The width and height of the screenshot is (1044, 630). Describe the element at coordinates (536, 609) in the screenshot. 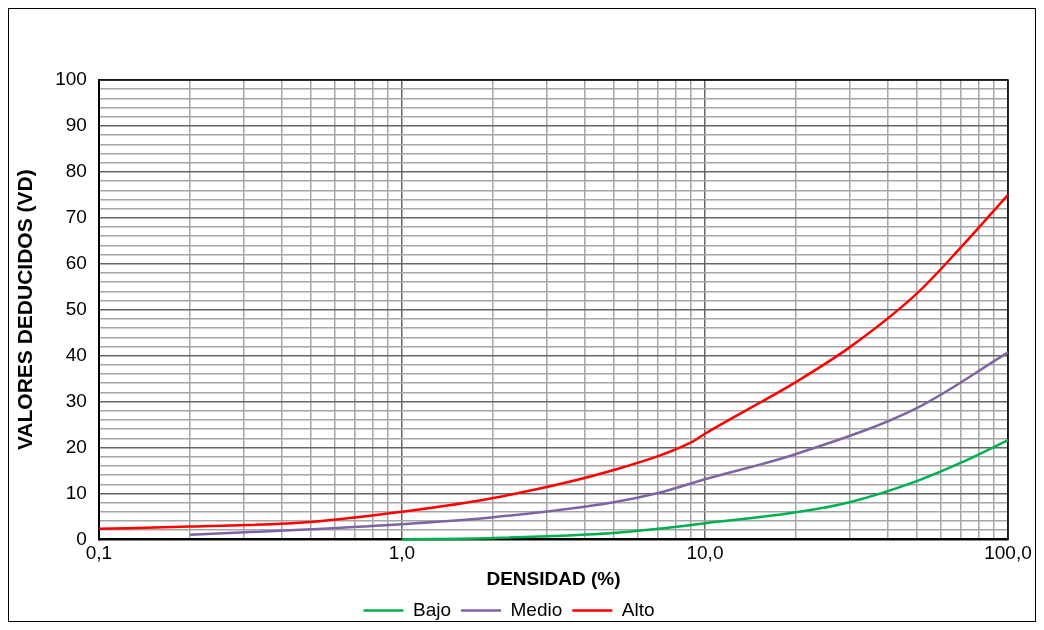

I see `legend-label: Medio` at that location.